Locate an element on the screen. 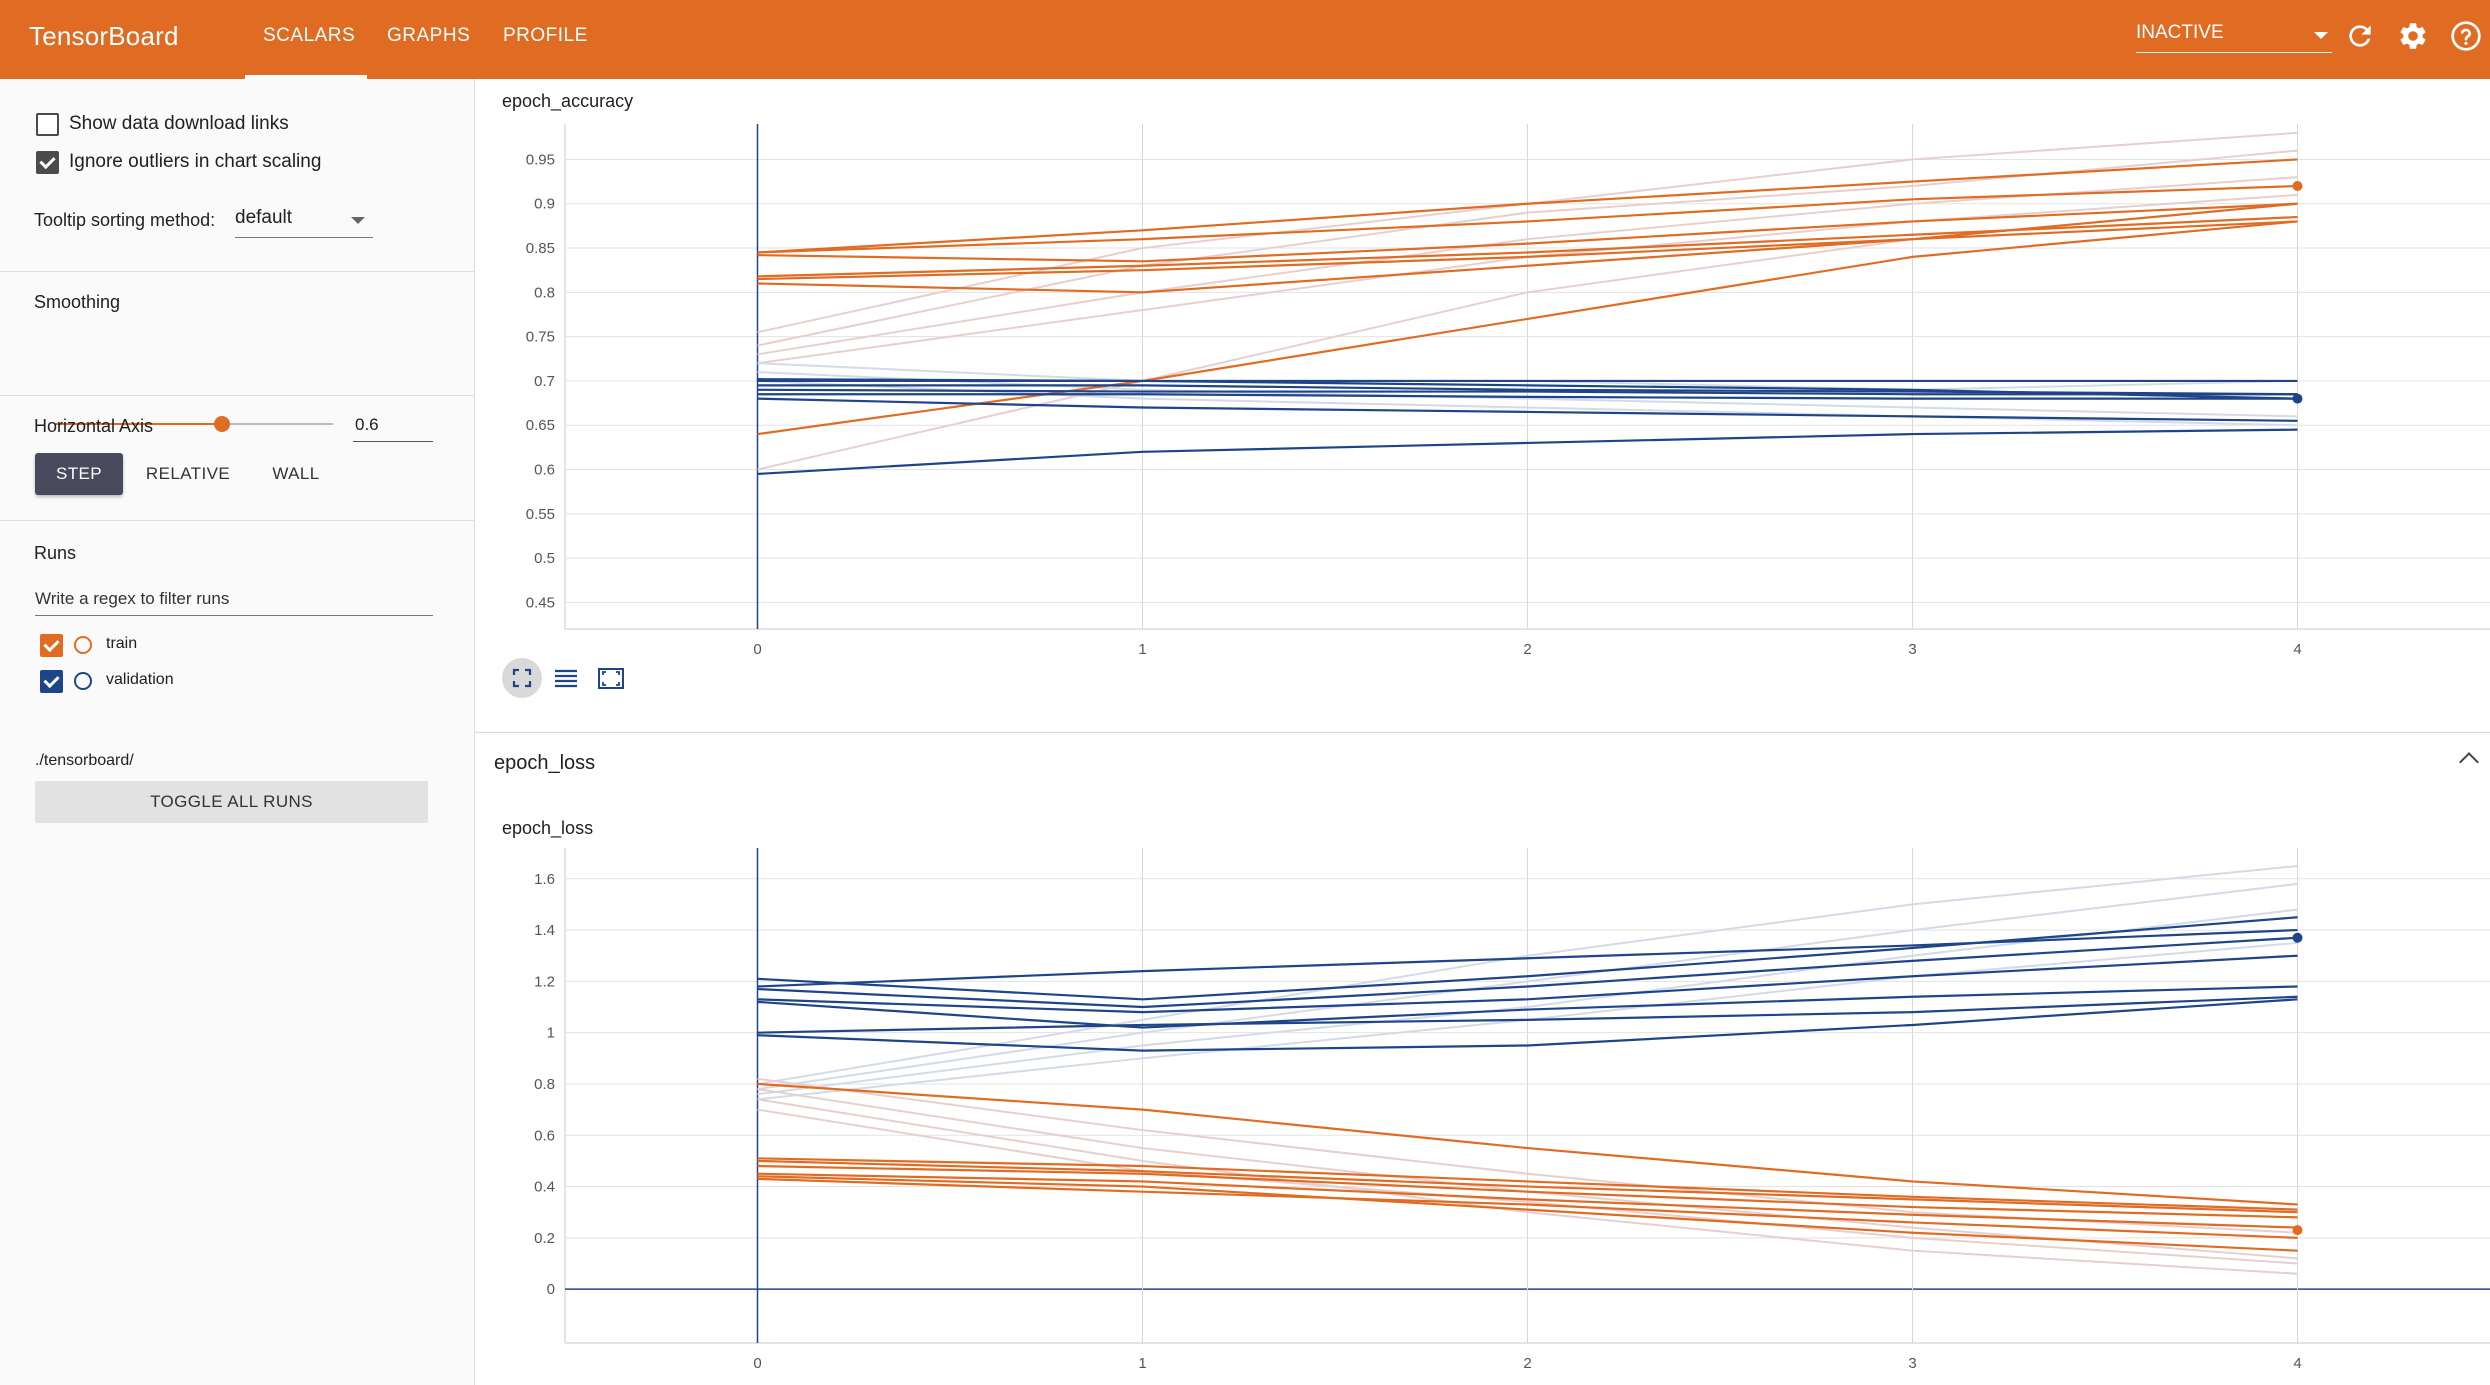  y-tick-label: 1.4 is located at coordinates (544, 930).